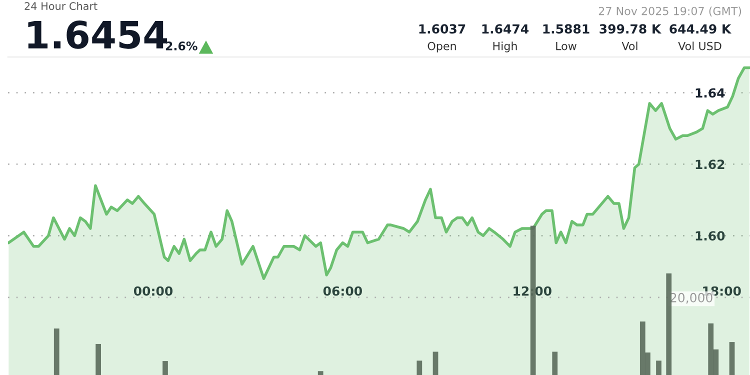 This screenshot has width=750, height=375. I want to click on y-tick-label: 1.62, so click(710, 165).